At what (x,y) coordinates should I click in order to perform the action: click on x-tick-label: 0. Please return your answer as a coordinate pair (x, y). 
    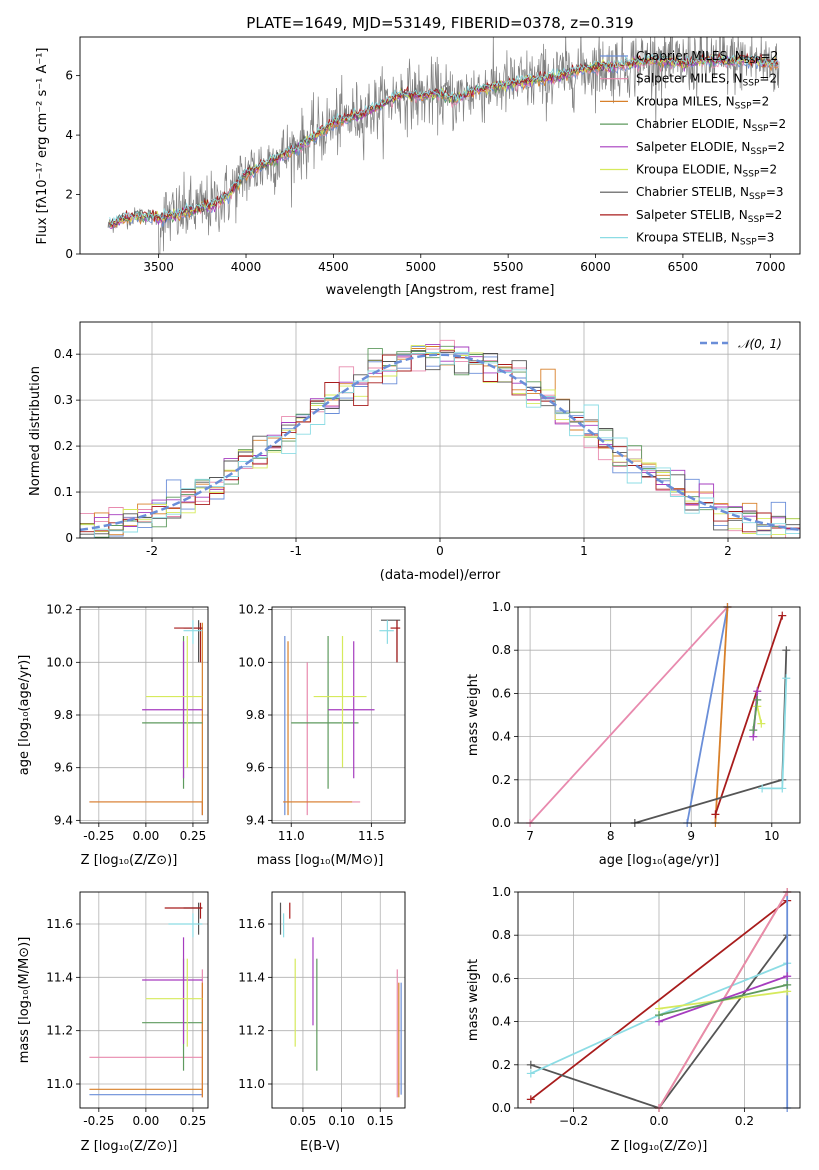
    Looking at the image, I should click on (440, 551).